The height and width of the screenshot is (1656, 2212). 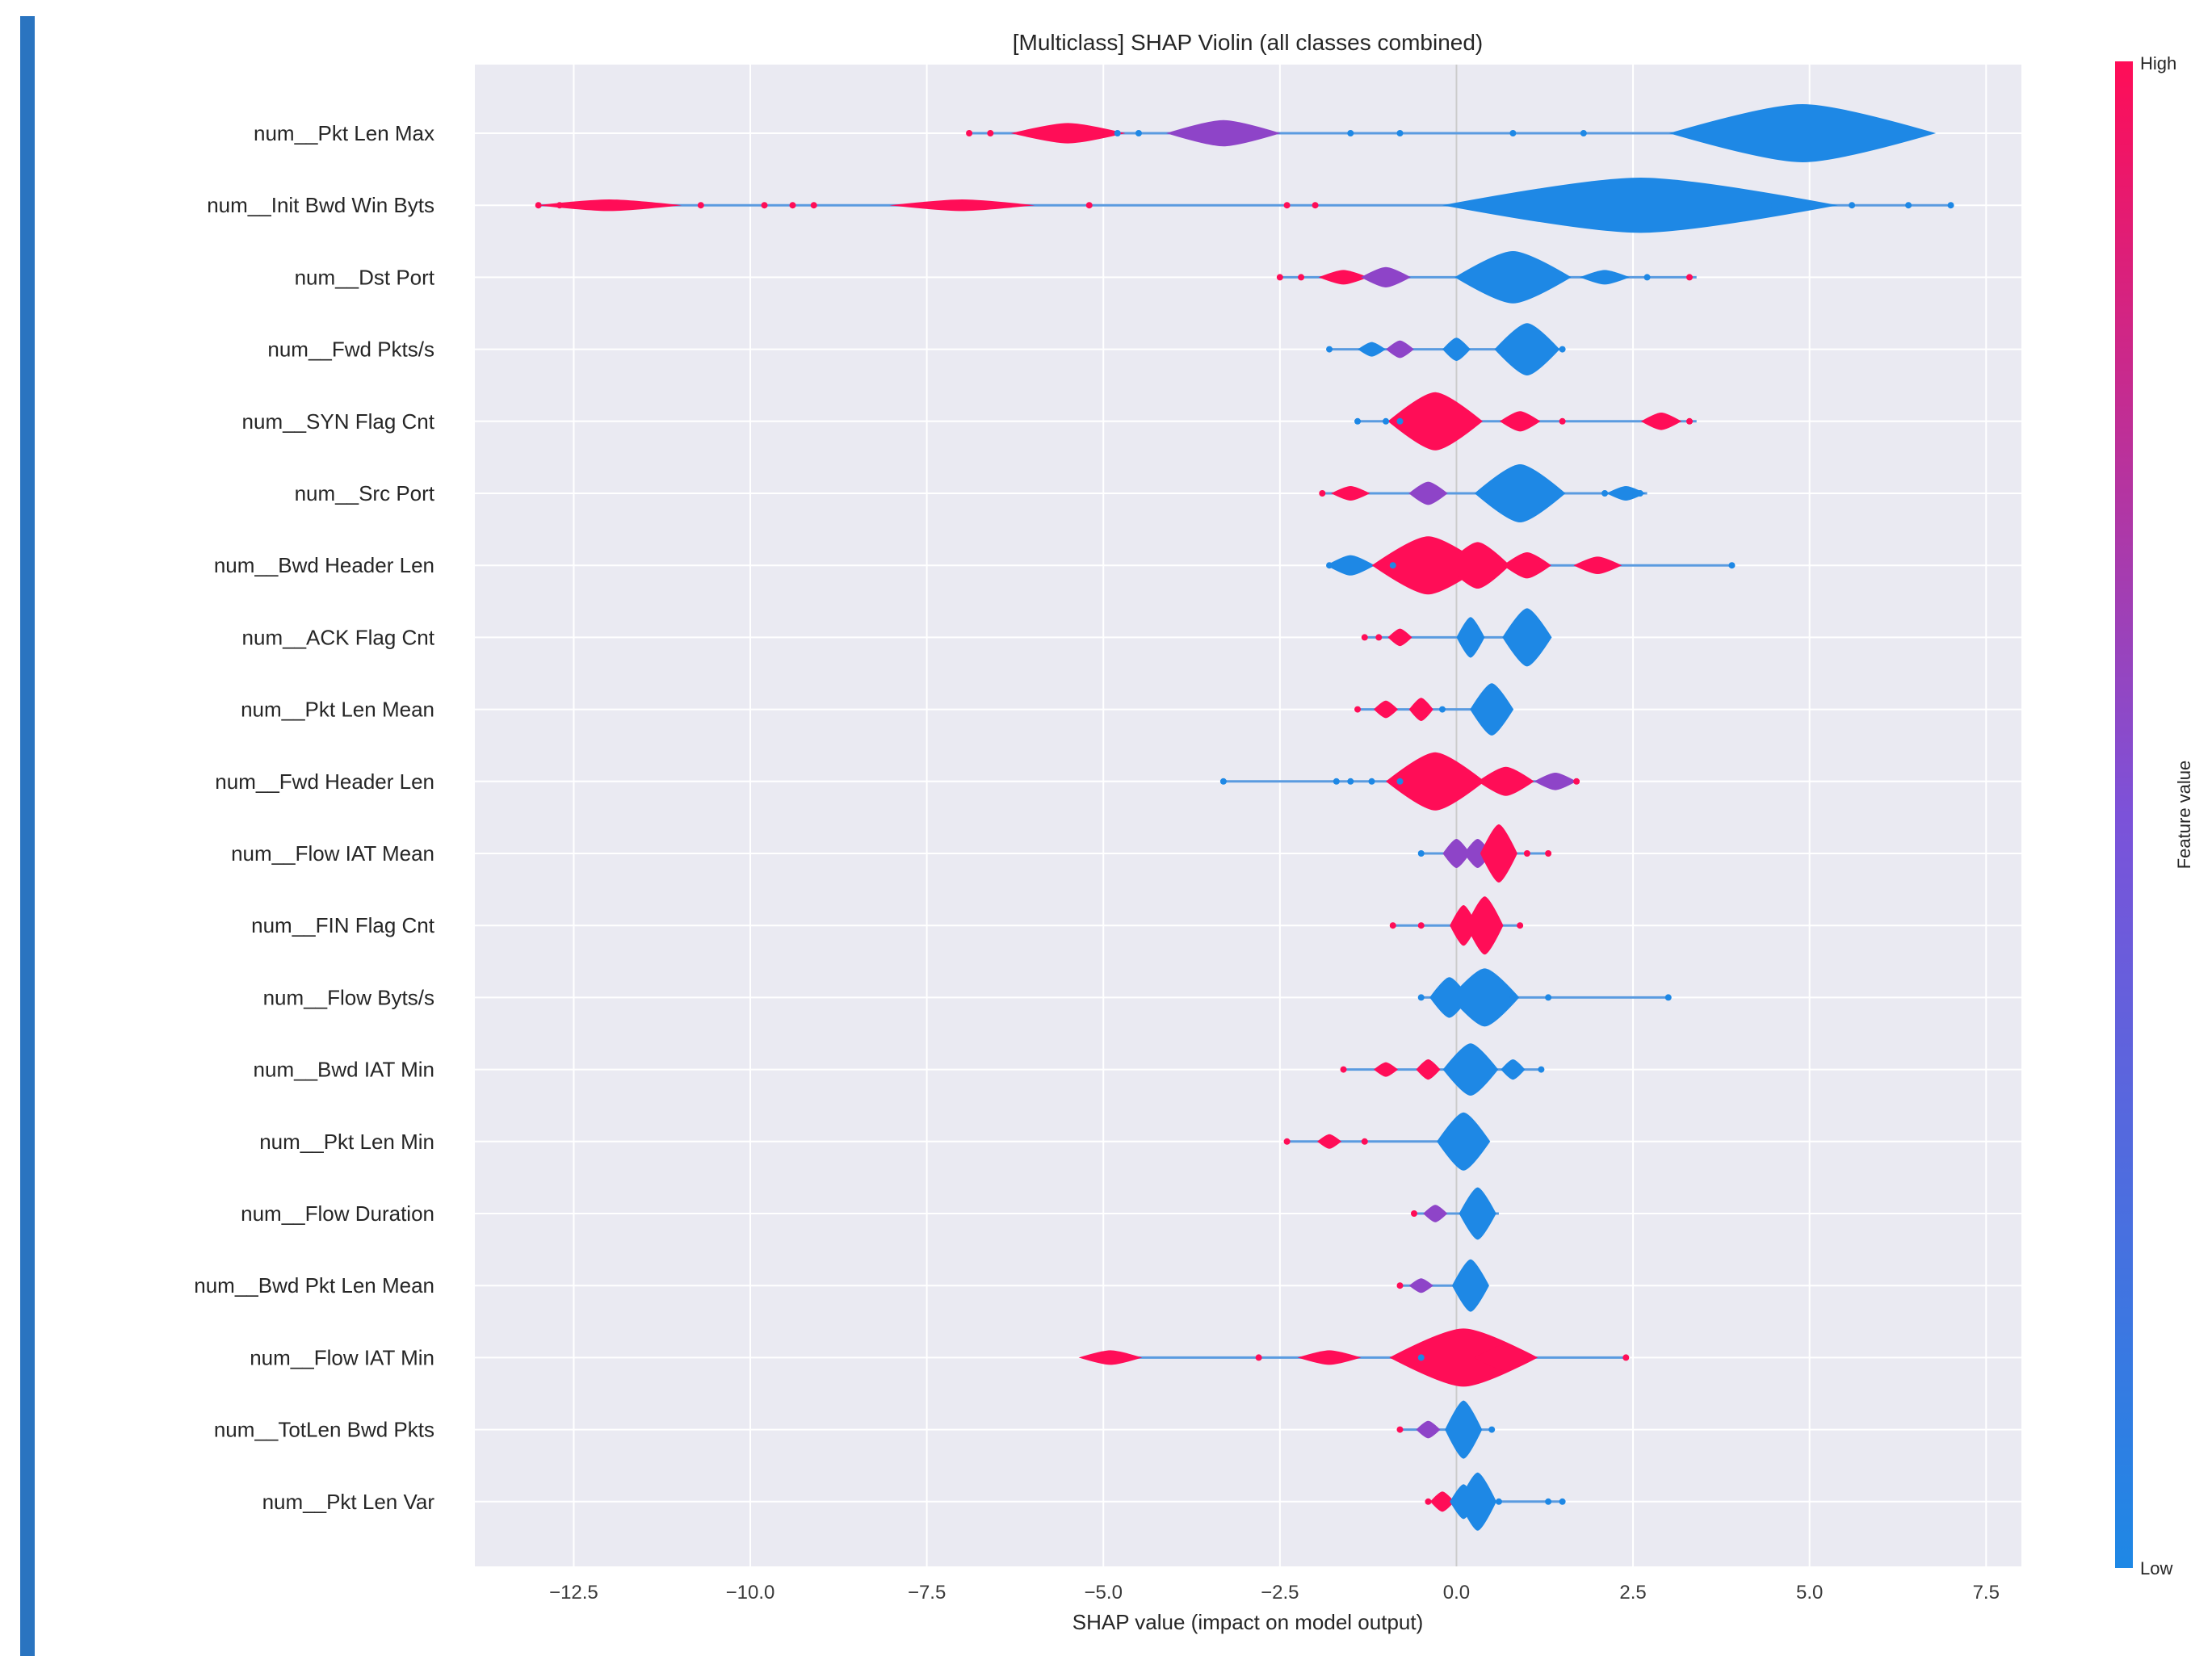 What do you see at coordinates (338, 637) in the screenshot?
I see `feature-label: num__ACK Flag Cnt` at bounding box center [338, 637].